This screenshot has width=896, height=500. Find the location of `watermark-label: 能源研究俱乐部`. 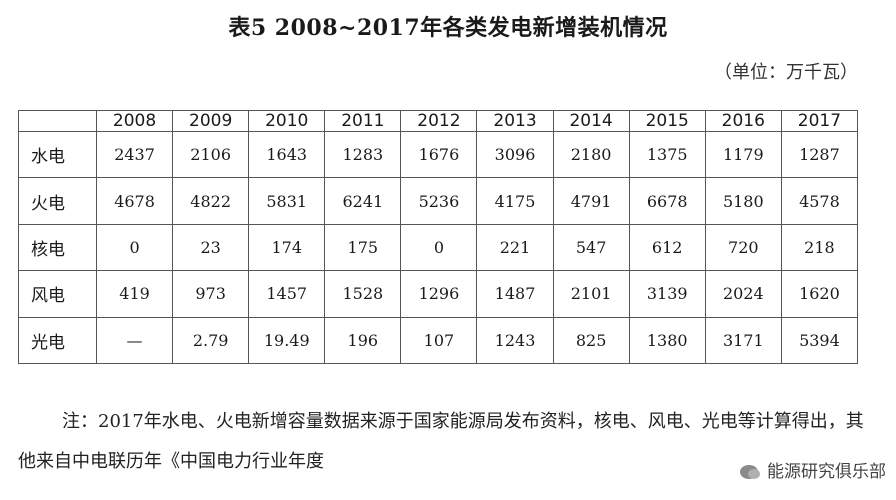

watermark-label: 能源研究俱乐部 is located at coordinates (826, 472).